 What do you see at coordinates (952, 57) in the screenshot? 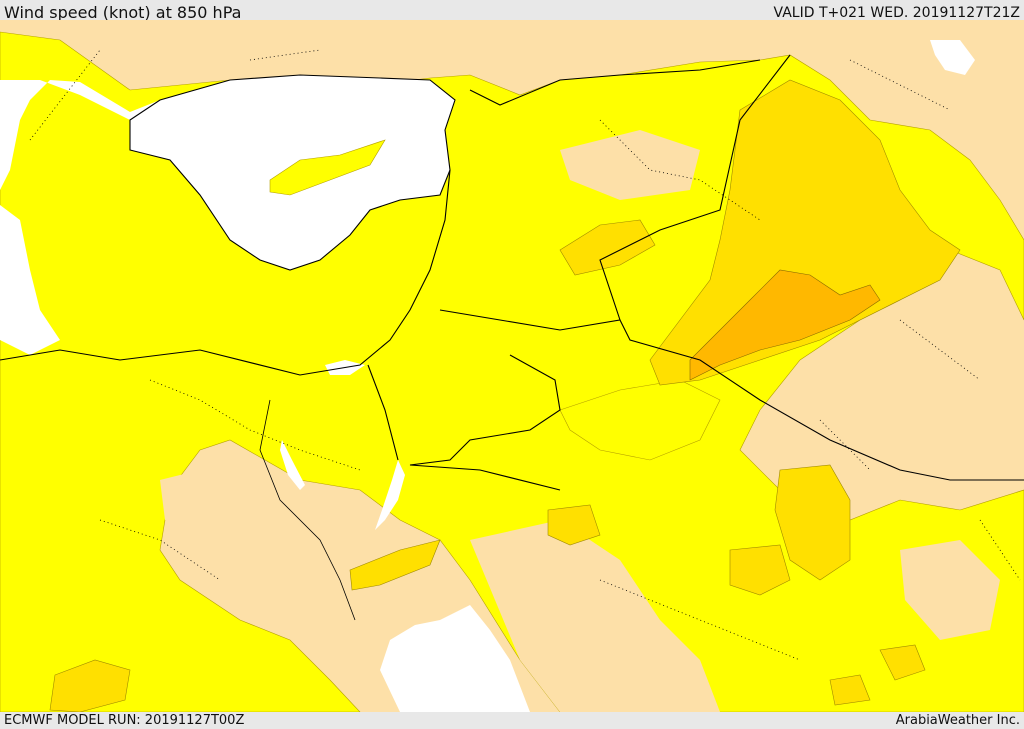
I see `persian-gulf-tip` at bounding box center [952, 57].